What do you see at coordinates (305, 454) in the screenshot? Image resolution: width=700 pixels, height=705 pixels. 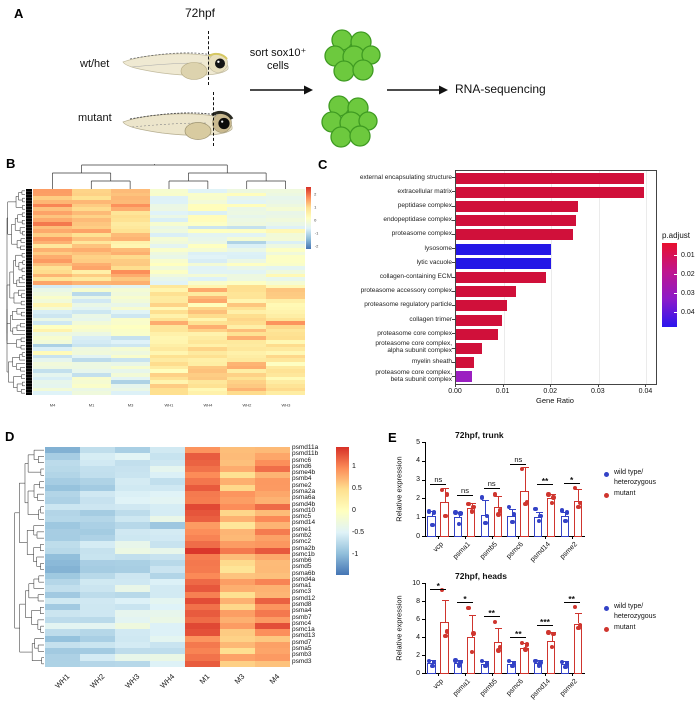 I see `gene-label: psmd11b` at bounding box center [305, 454].